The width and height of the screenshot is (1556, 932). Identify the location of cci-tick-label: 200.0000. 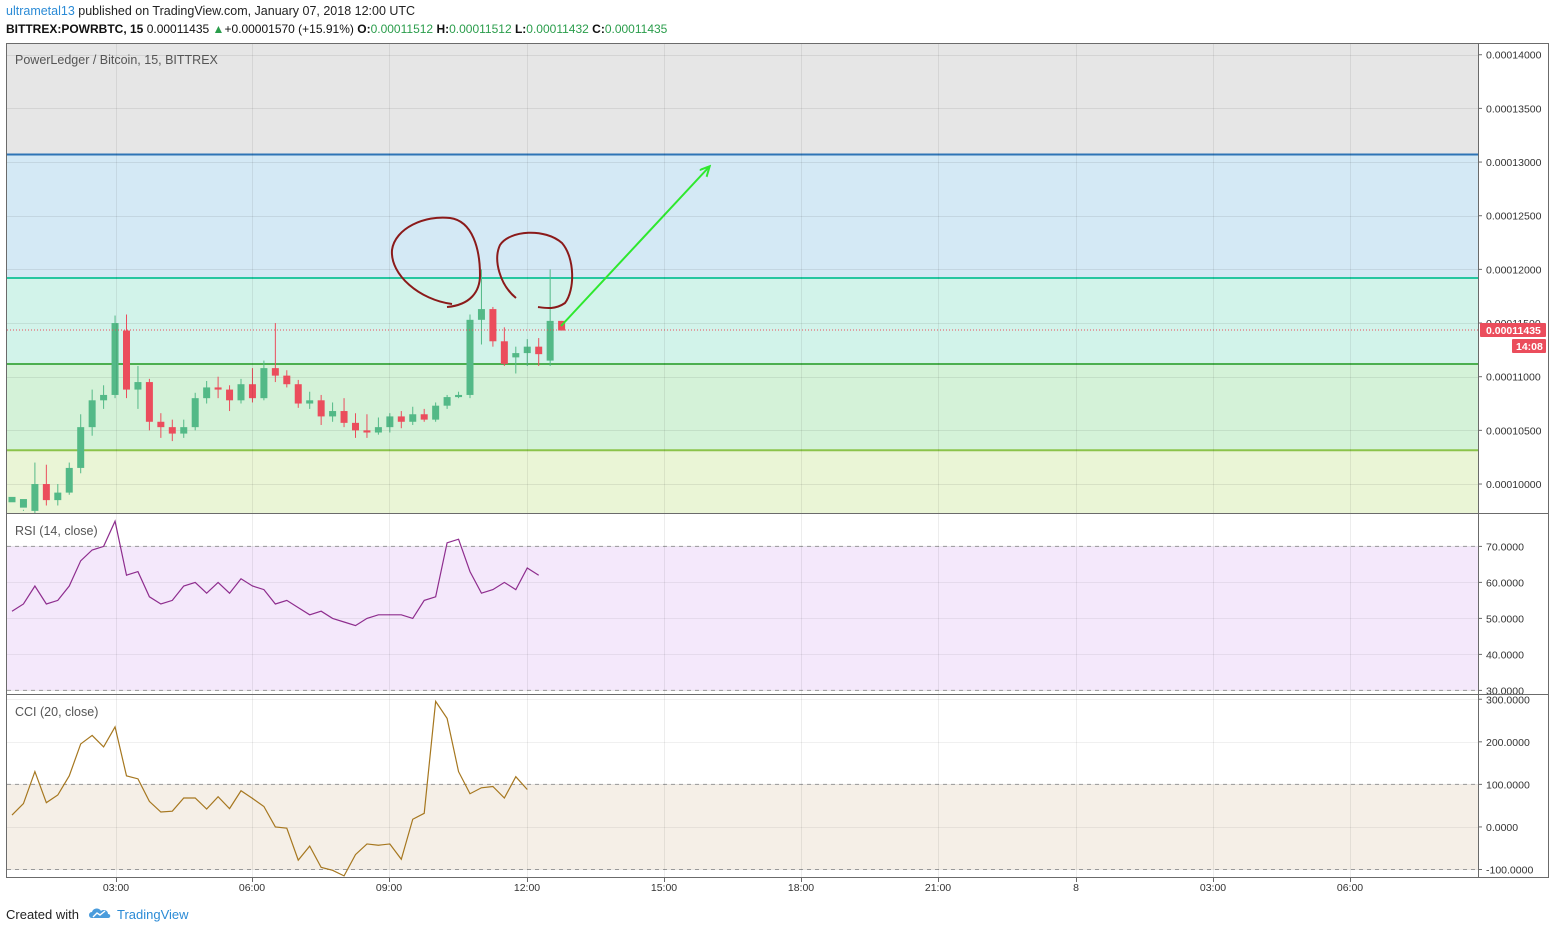
(1508, 743).